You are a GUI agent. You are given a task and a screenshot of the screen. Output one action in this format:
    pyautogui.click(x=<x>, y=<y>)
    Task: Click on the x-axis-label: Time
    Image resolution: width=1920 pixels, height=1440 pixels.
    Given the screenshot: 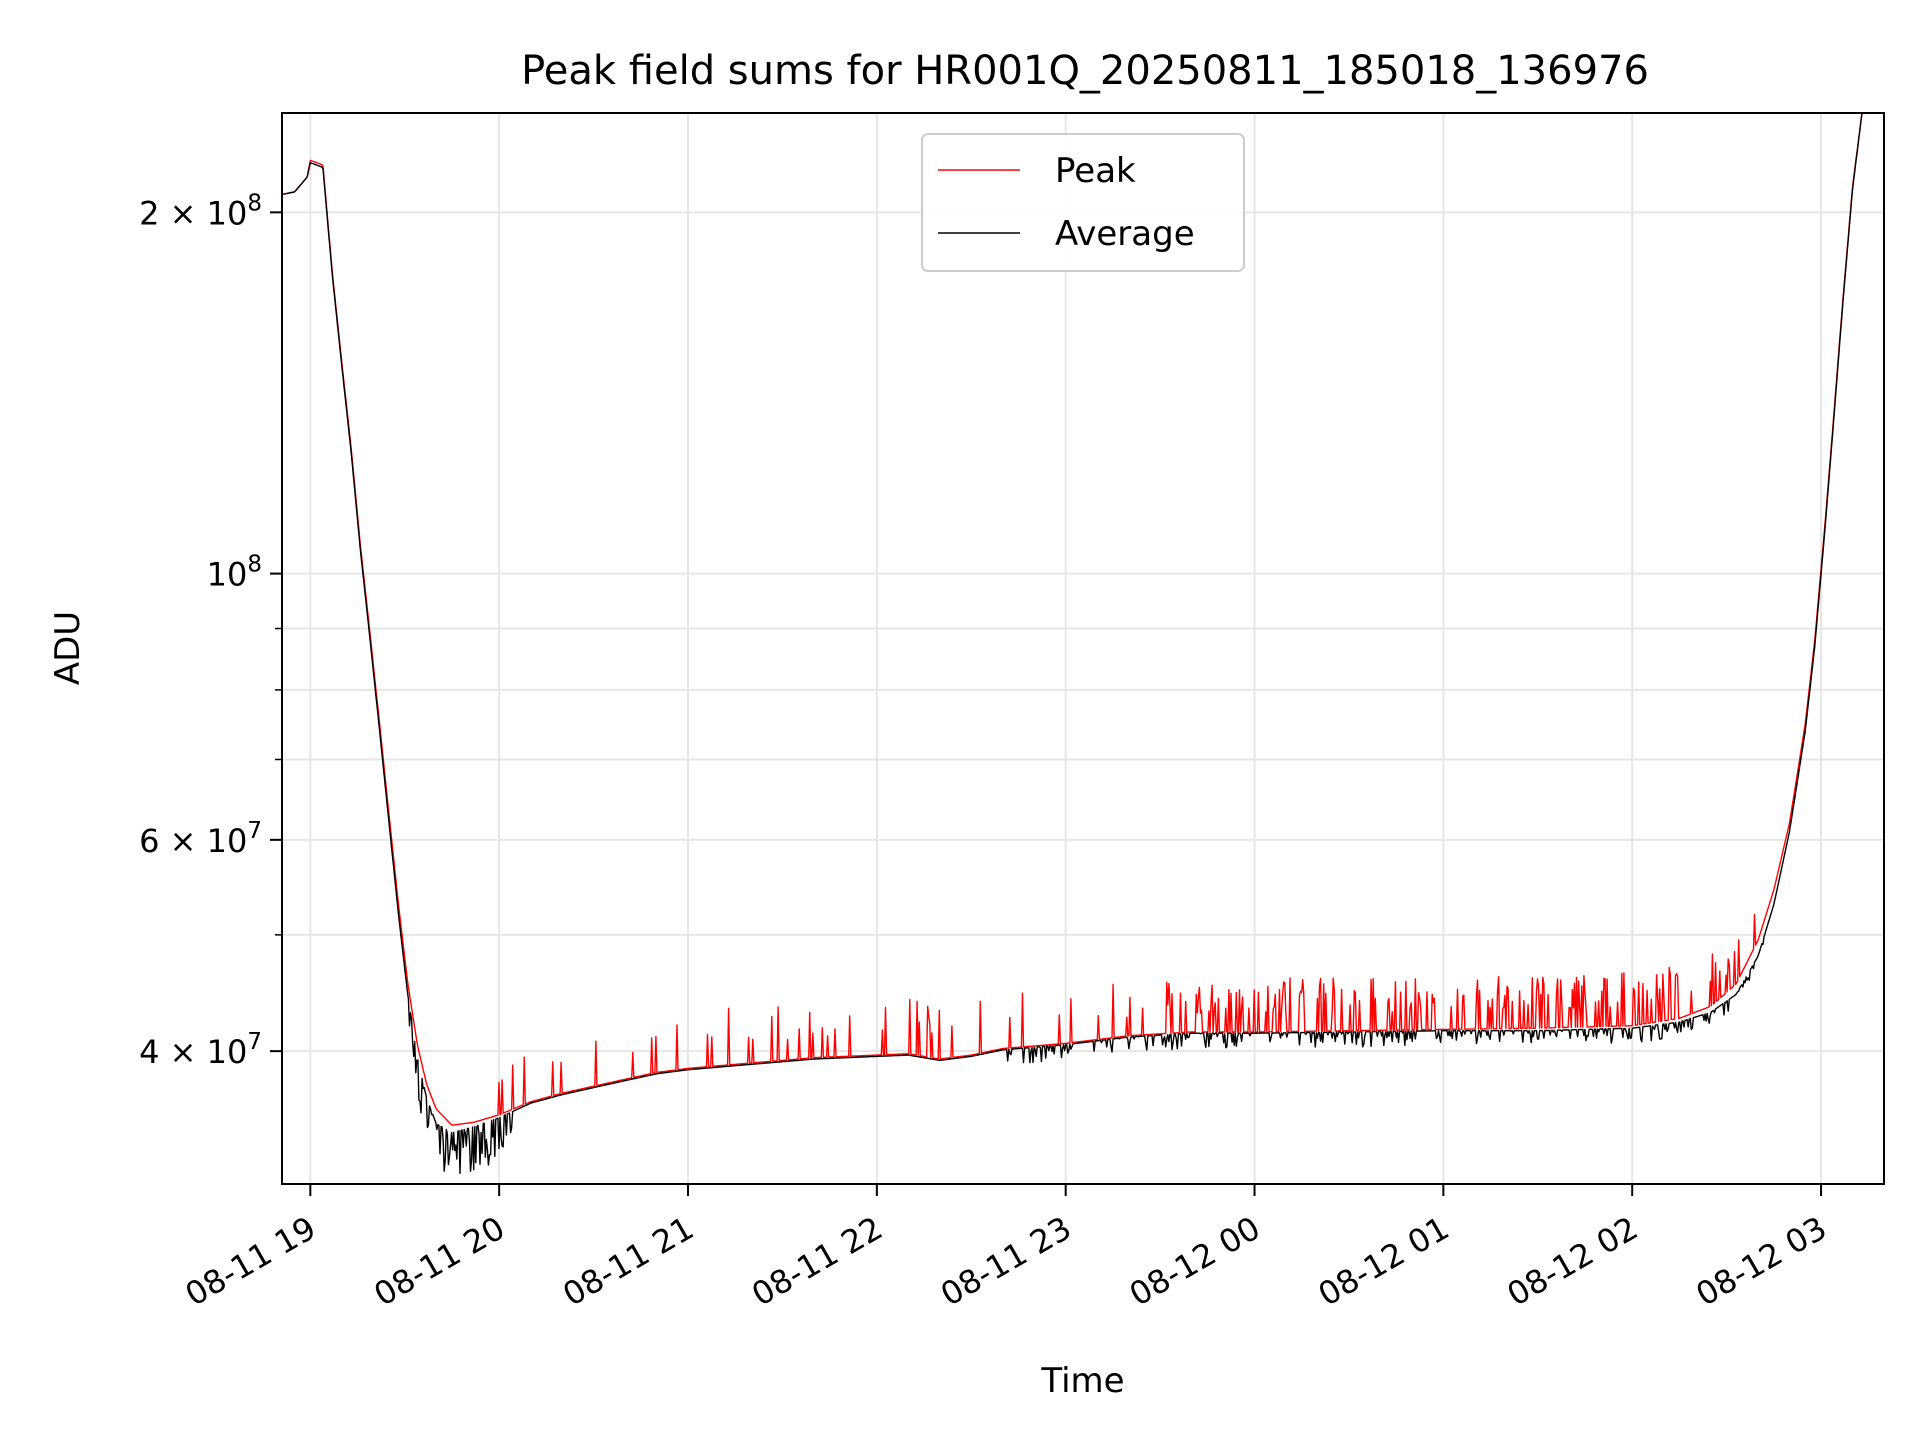 What is the action you would take?
    pyautogui.click(x=1082, y=1381)
    